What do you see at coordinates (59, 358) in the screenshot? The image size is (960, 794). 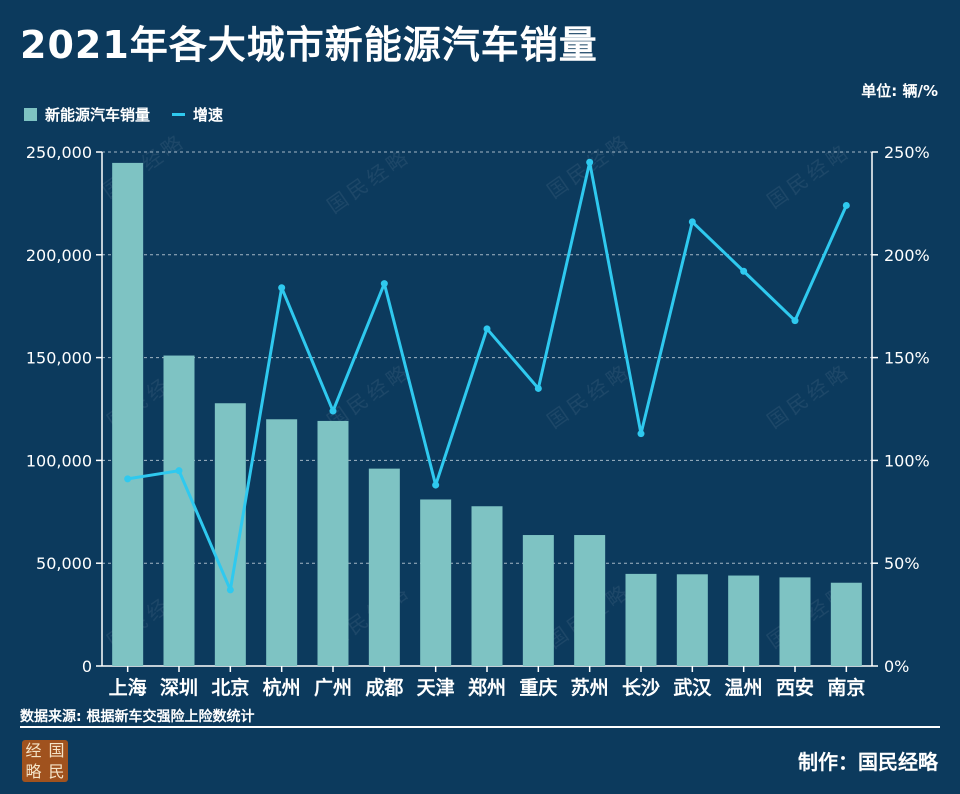 I see `y-tick-label: 150,000` at bounding box center [59, 358].